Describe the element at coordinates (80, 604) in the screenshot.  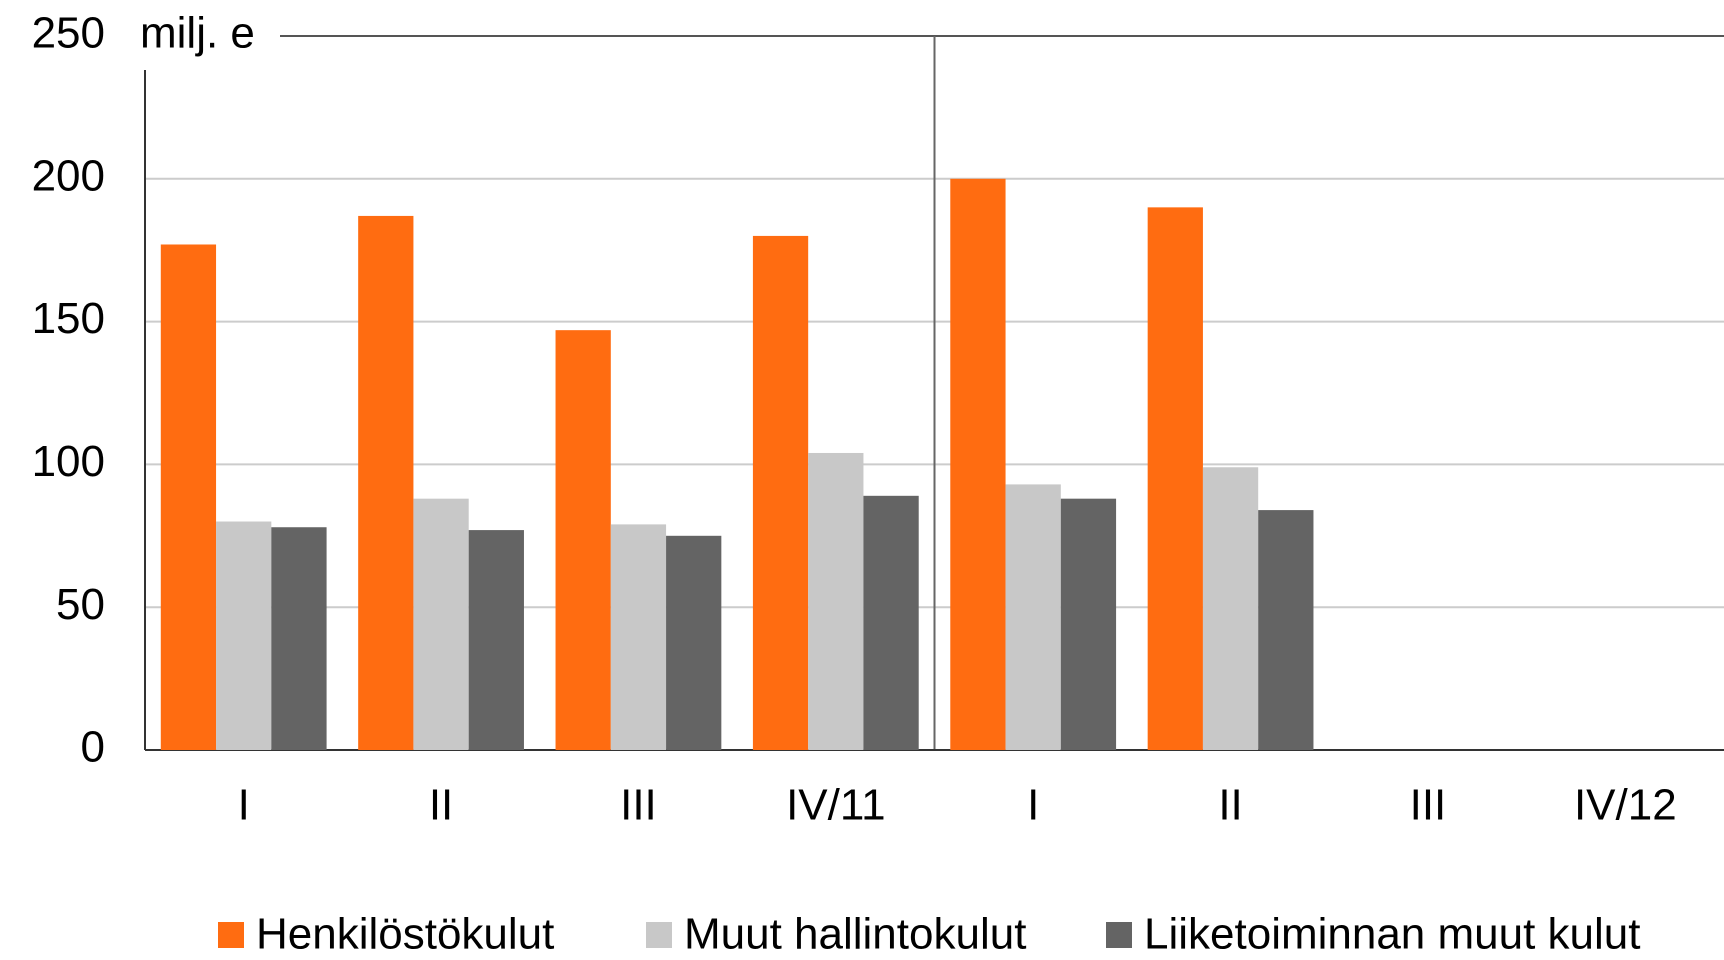
I see `y-tick-label: 50` at that location.